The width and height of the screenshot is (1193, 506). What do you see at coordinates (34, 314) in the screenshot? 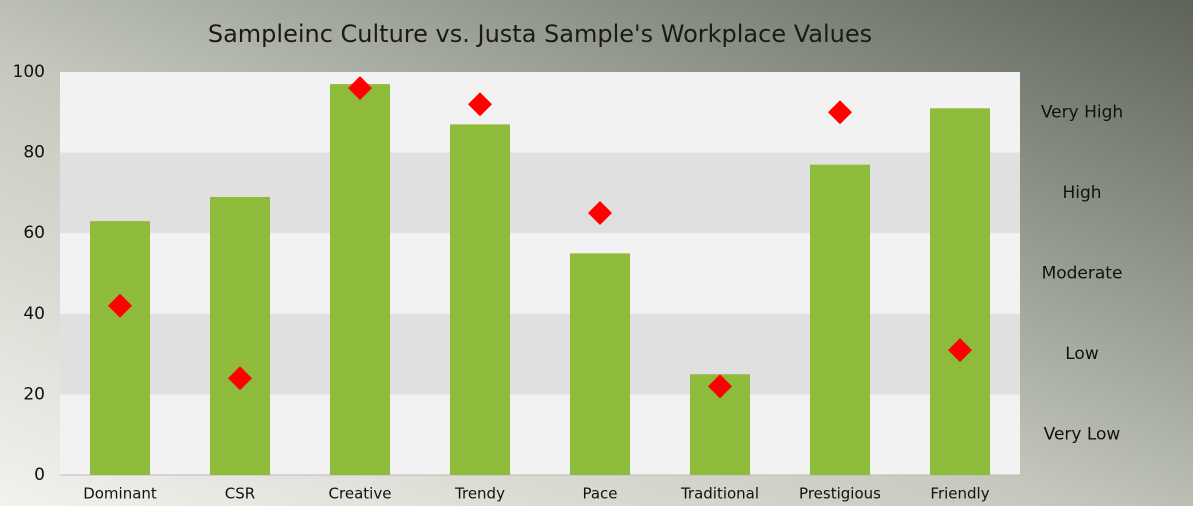
I see `y-tick-label: 40` at bounding box center [34, 314].